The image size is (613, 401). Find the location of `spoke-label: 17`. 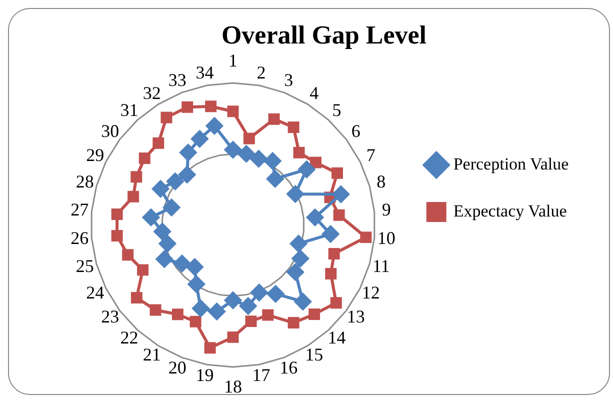

spoke-label: 17 is located at coordinates (261, 375).